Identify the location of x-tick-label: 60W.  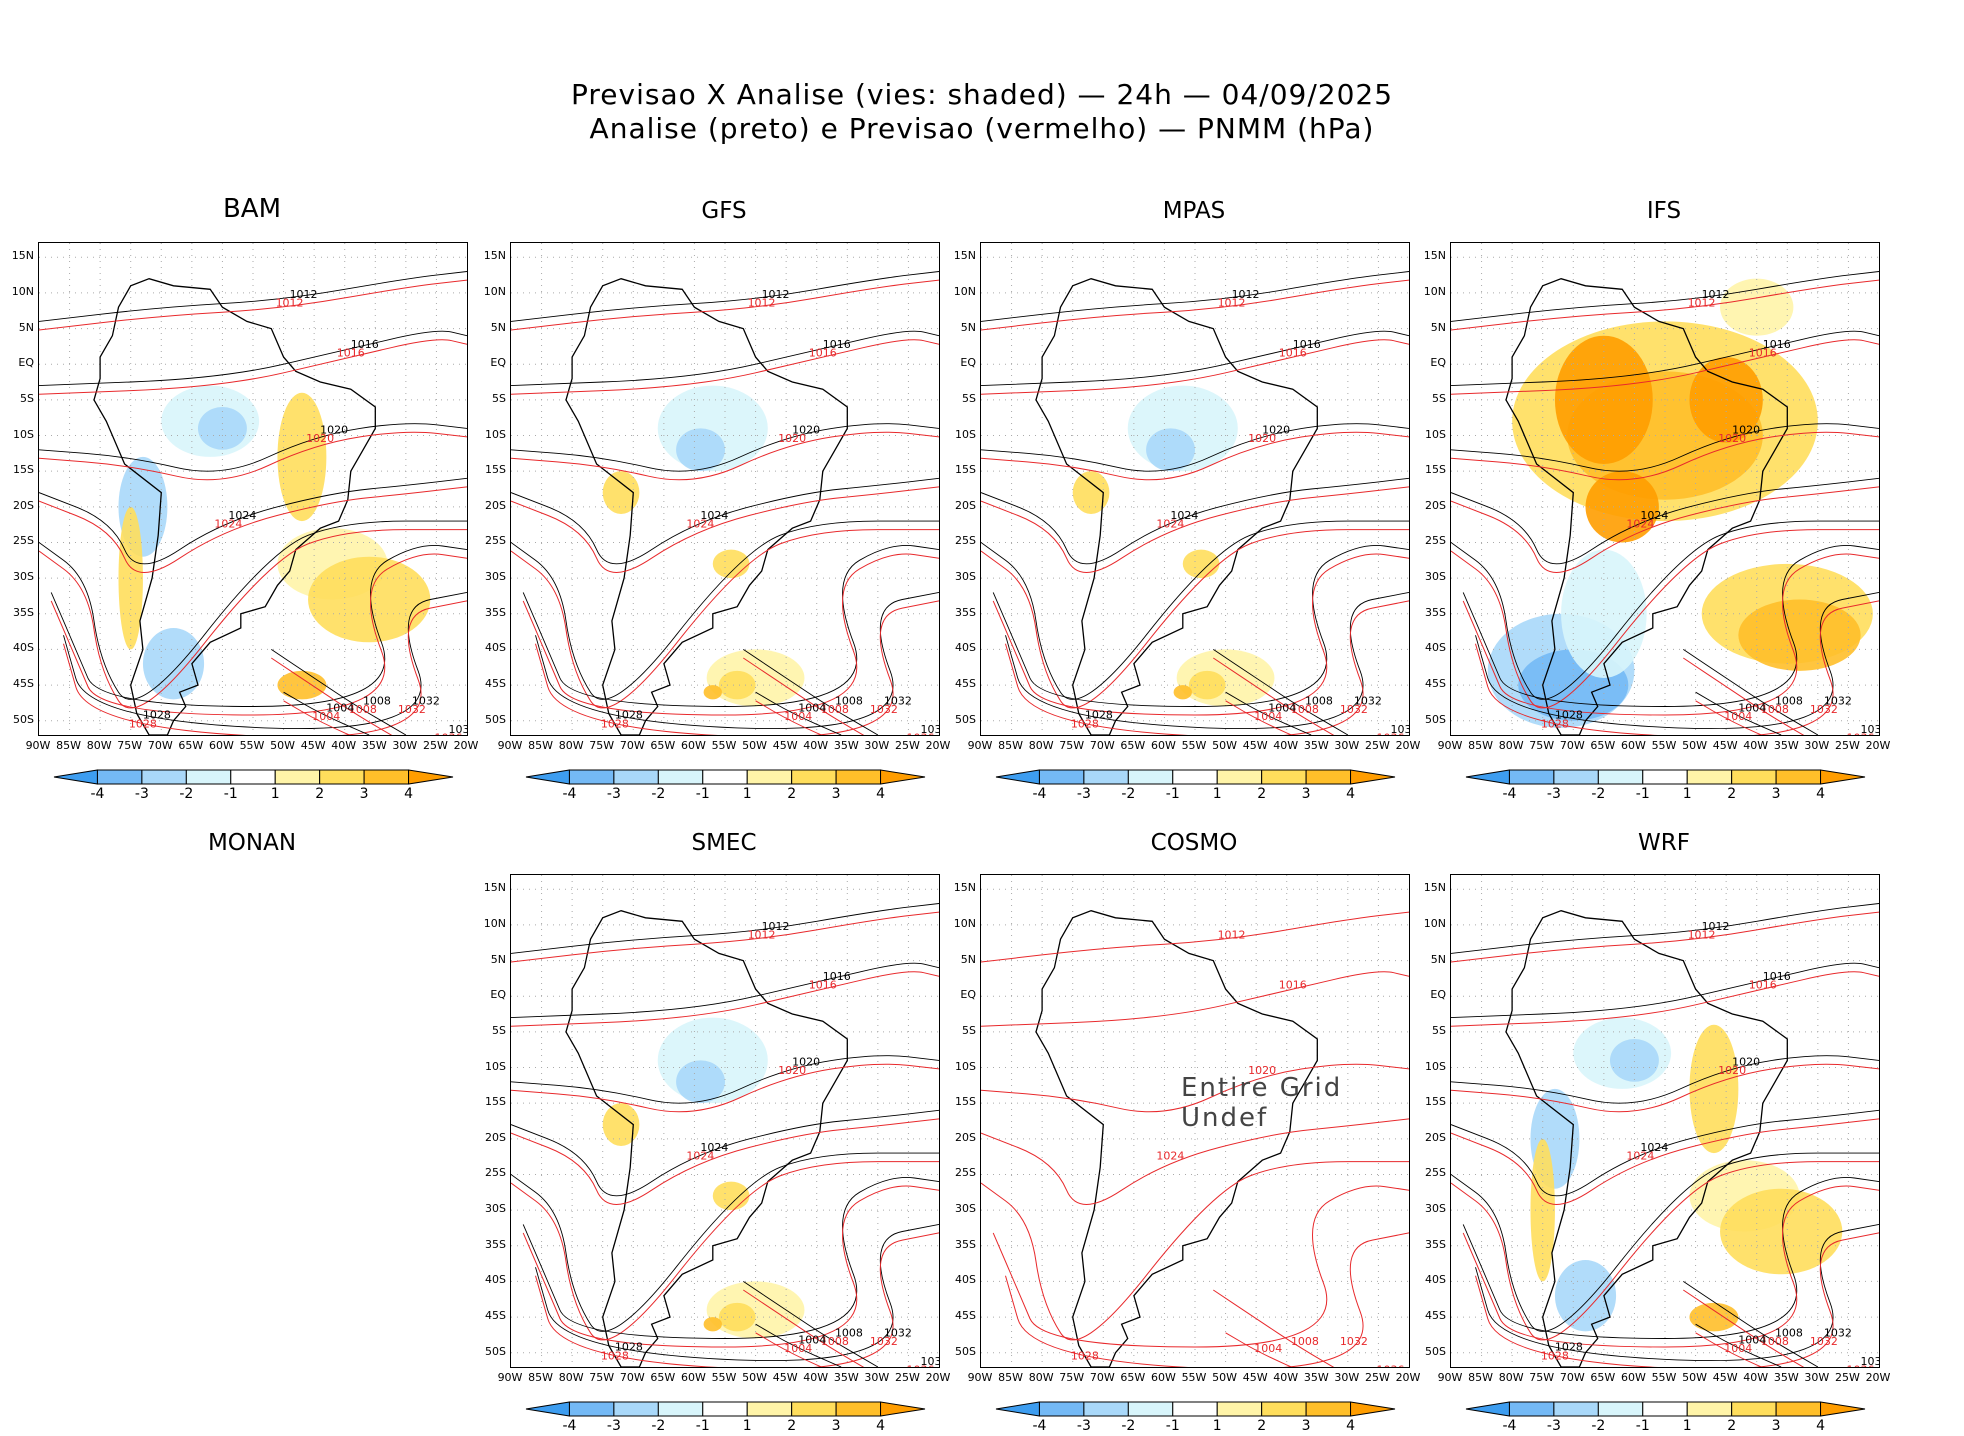
(1163, 745).